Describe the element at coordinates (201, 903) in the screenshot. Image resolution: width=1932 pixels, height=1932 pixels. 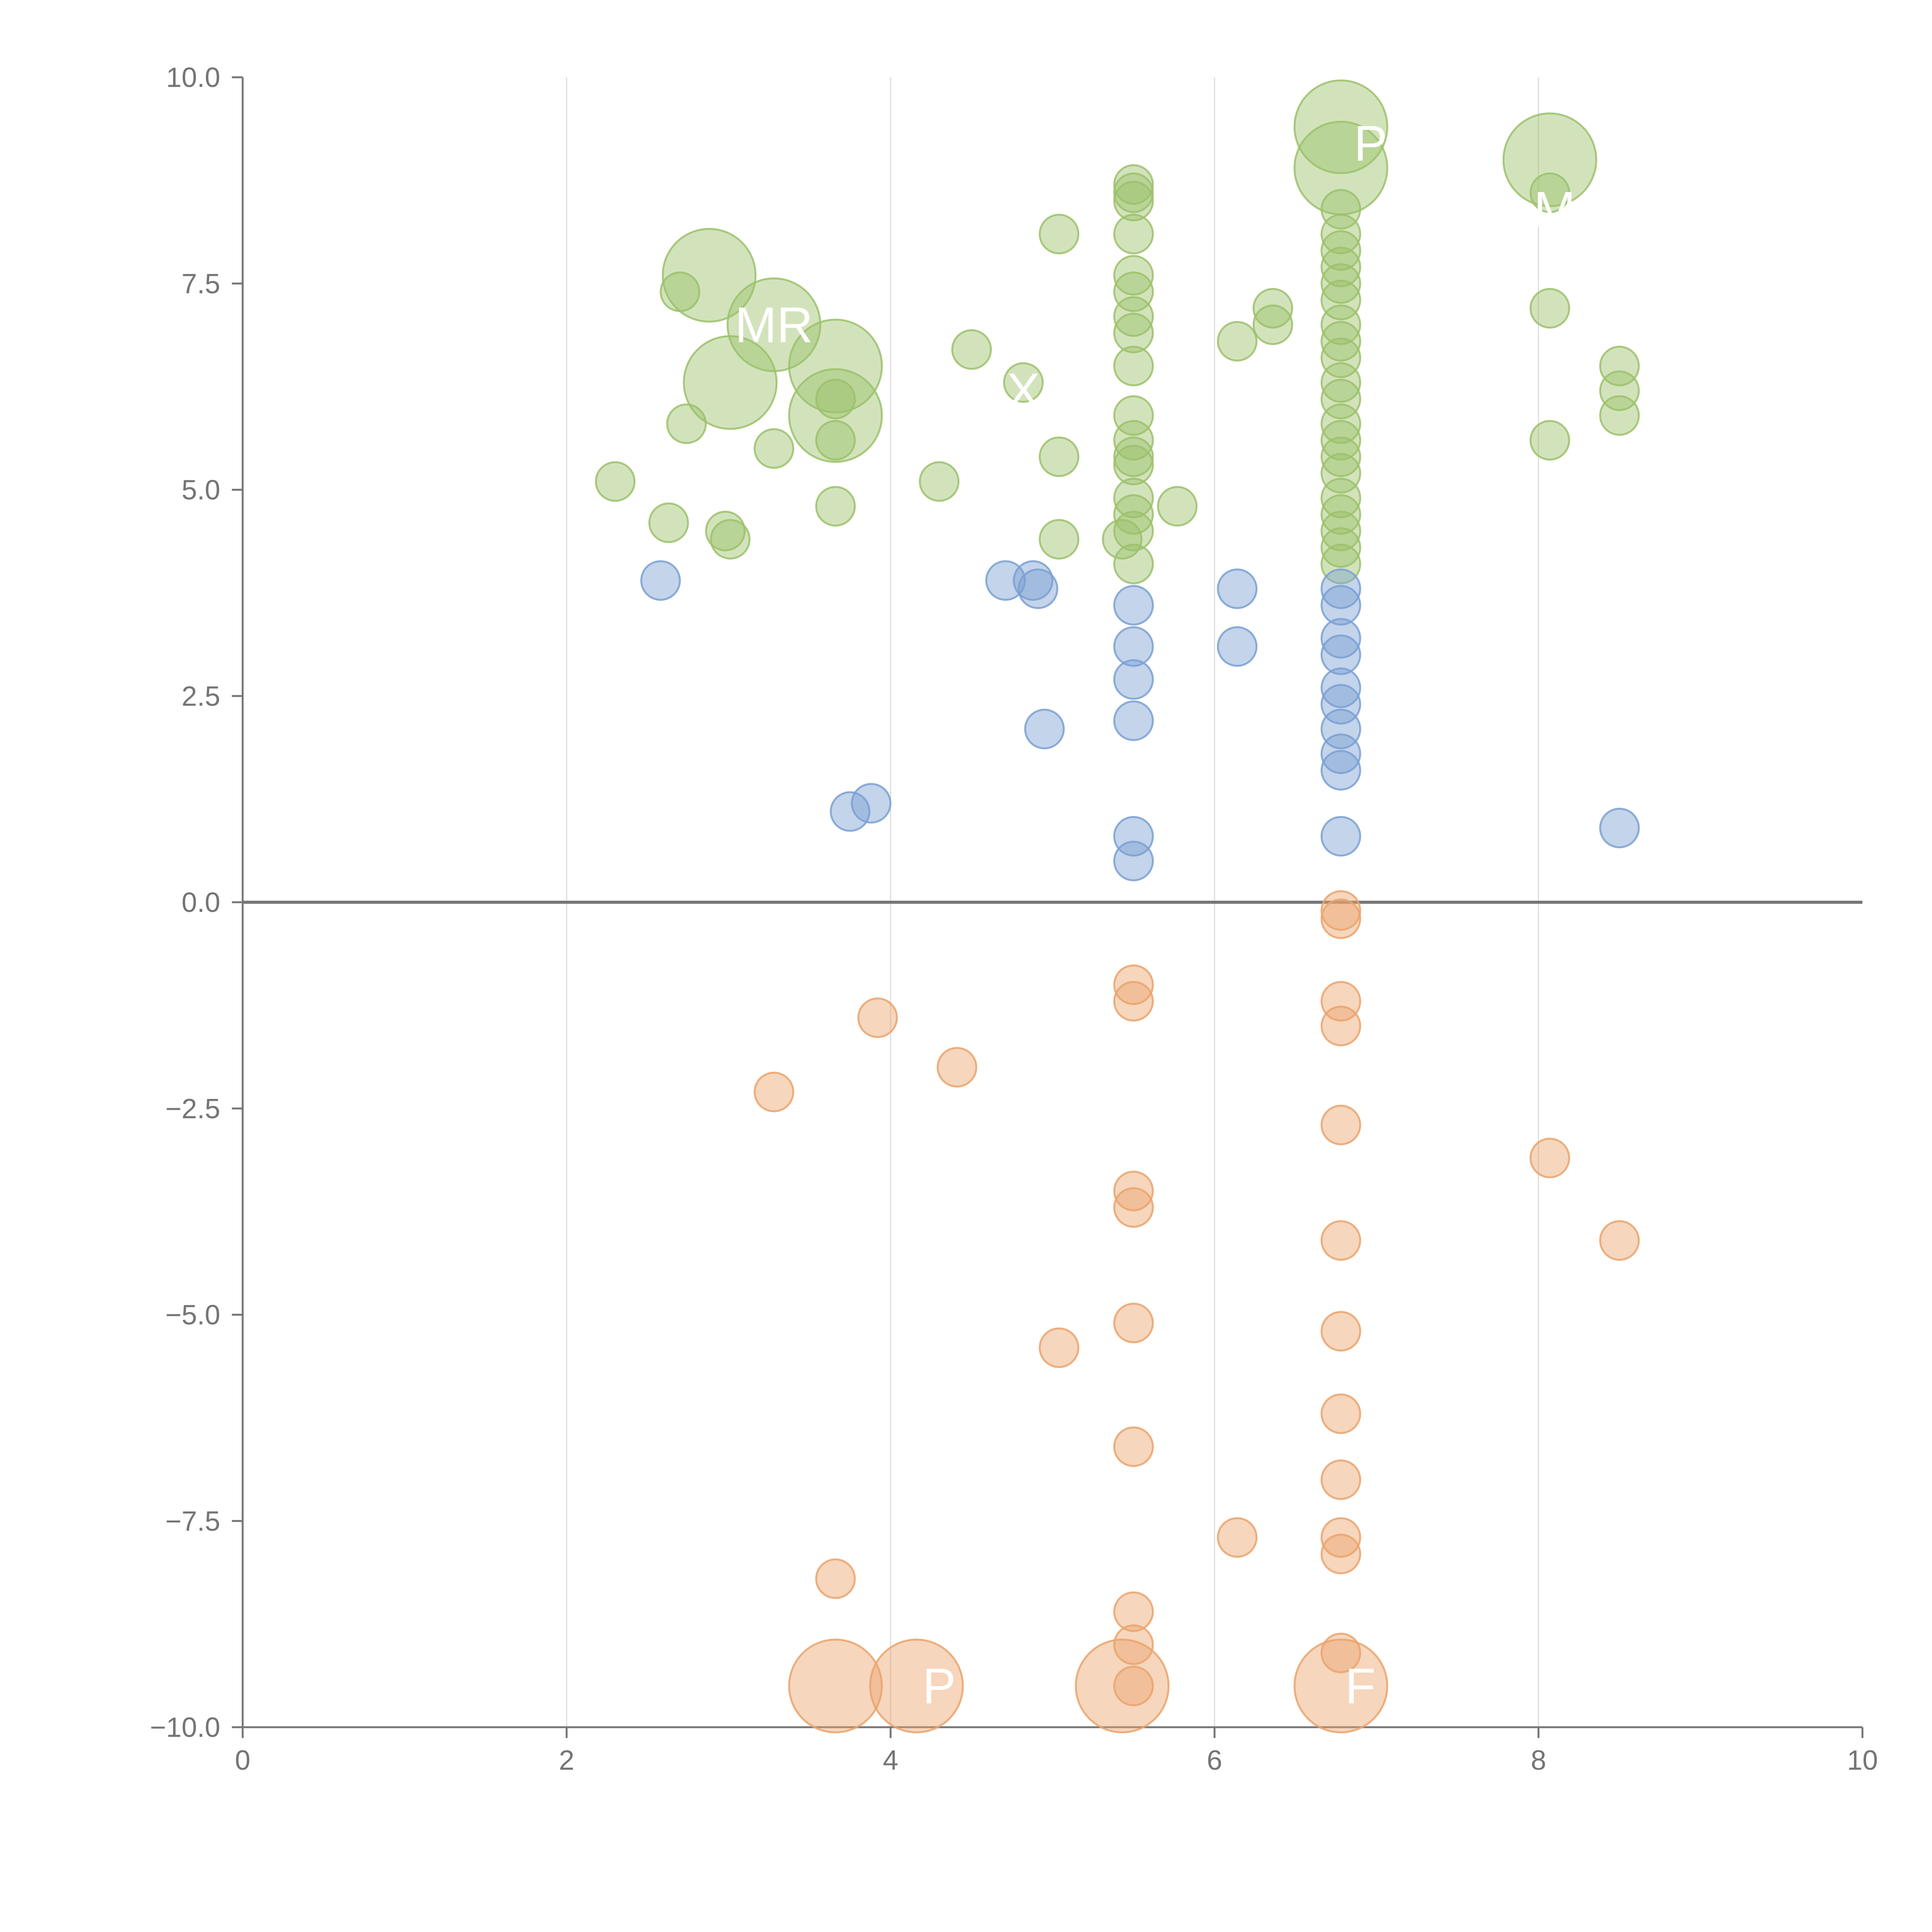
I see `y-tick-label: 0.0` at that location.